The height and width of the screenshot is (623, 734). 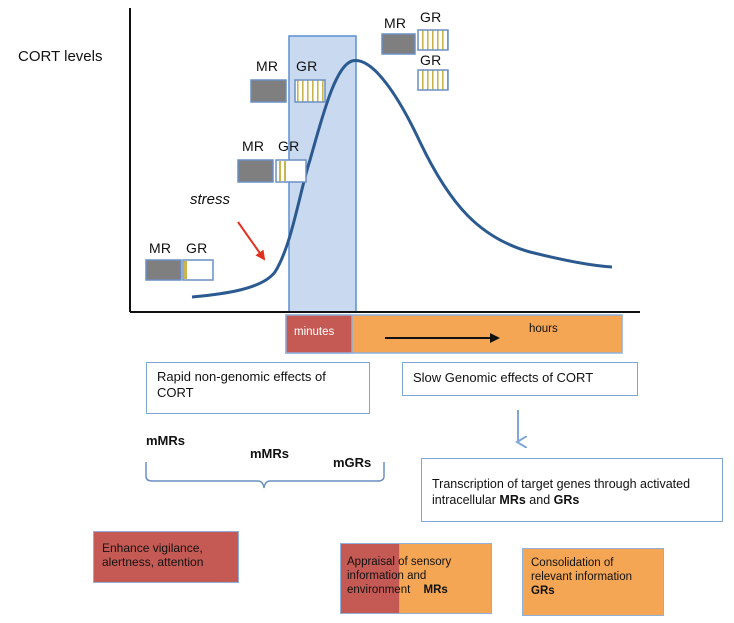 What do you see at coordinates (435, 590) in the screenshot?
I see `appraisal-mrs: MRs` at bounding box center [435, 590].